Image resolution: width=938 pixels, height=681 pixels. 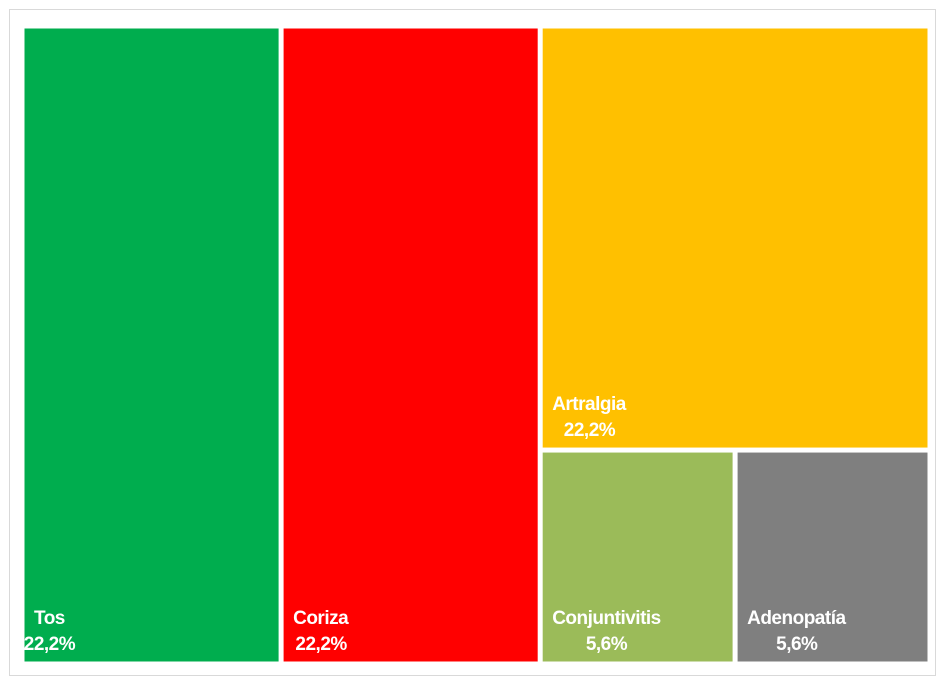 What do you see at coordinates (796, 618) in the screenshot?
I see `tile-label: Adenopatía` at bounding box center [796, 618].